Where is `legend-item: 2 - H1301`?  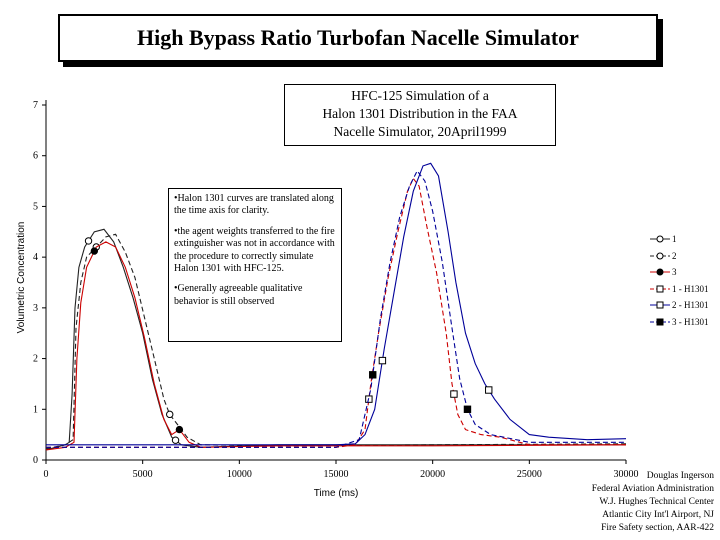 legend-item: 2 - H1301 is located at coordinates (679, 305).